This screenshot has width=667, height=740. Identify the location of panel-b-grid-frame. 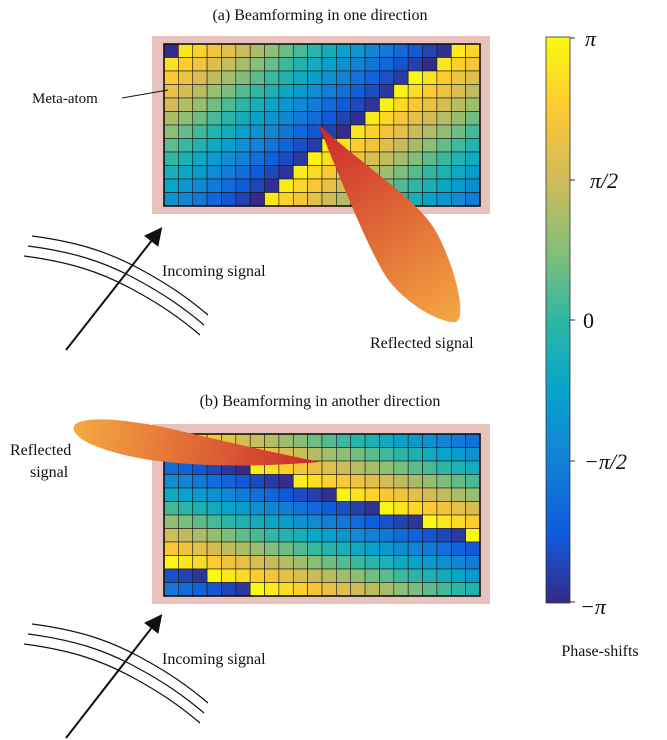
(322, 515).